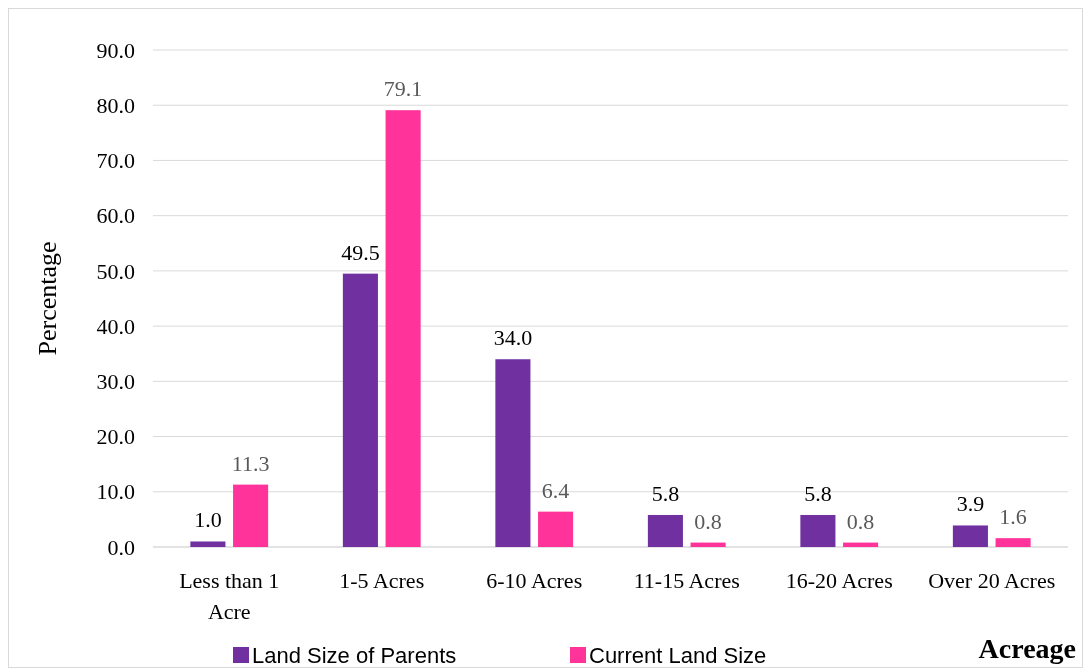 The height and width of the screenshot is (670, 1091). Describe the element at coordinates (555, 490) in the screenshot. I see `data-label: 6.4` at that location.